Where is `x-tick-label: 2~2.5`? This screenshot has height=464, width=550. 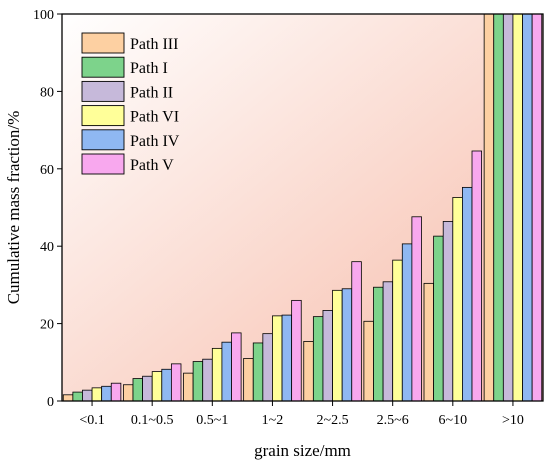 x-tick-label: 2~2.5 is located at coordinates (333, 420).